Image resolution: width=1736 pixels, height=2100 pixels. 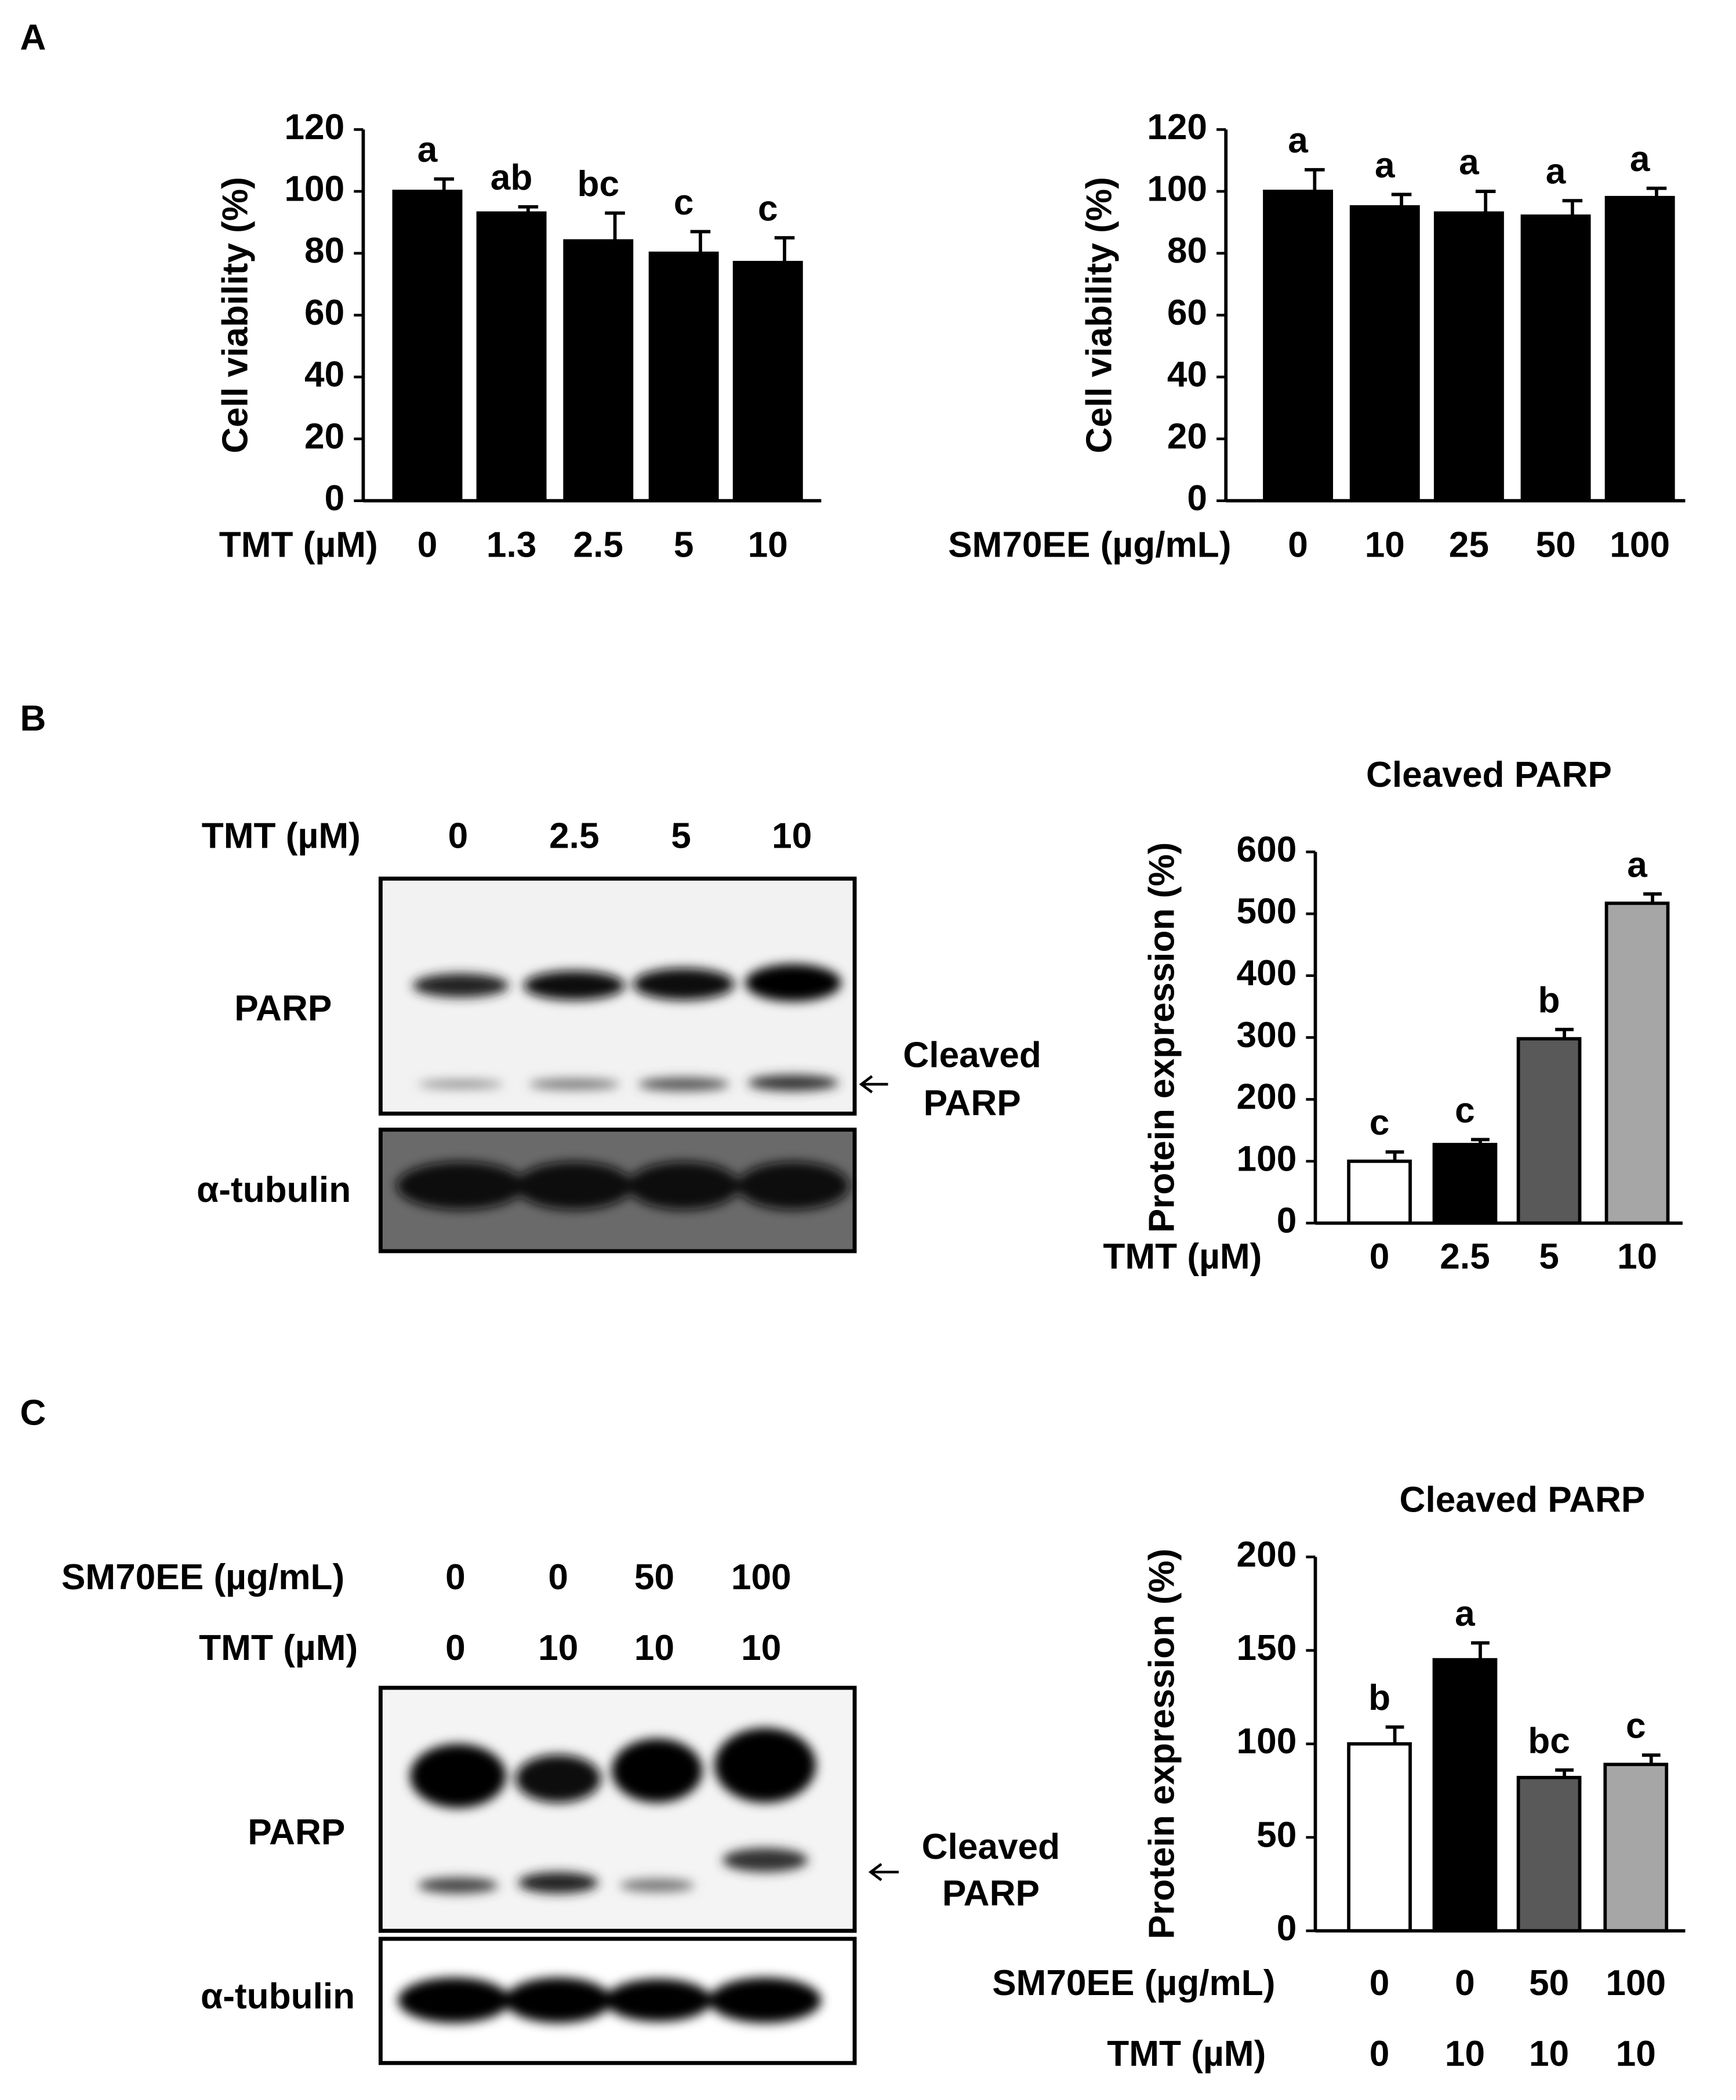 What do you see at coordinates (235, 315) in the screenshot?
I see `y-axis-label: Cell viability (%)` at bounding box center [235, 315].